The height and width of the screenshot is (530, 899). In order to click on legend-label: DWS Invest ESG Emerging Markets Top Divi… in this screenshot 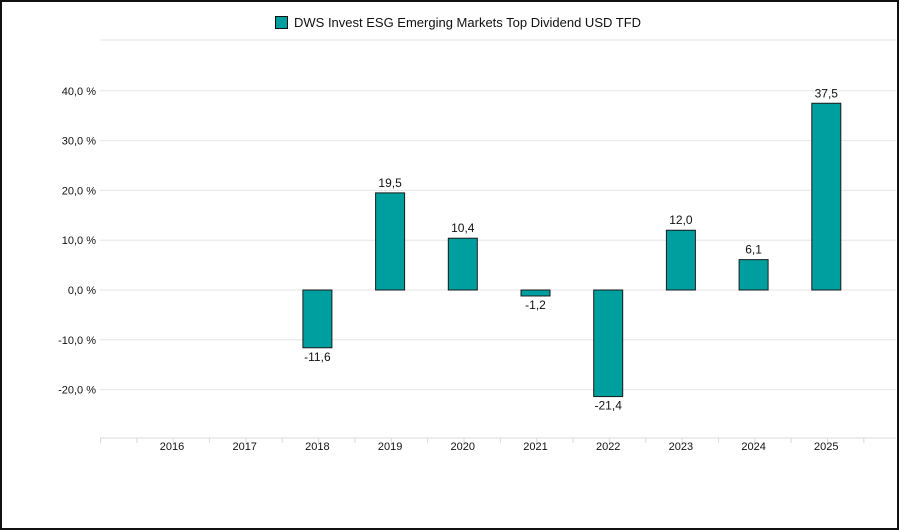, I will do `click(468, 22)`.